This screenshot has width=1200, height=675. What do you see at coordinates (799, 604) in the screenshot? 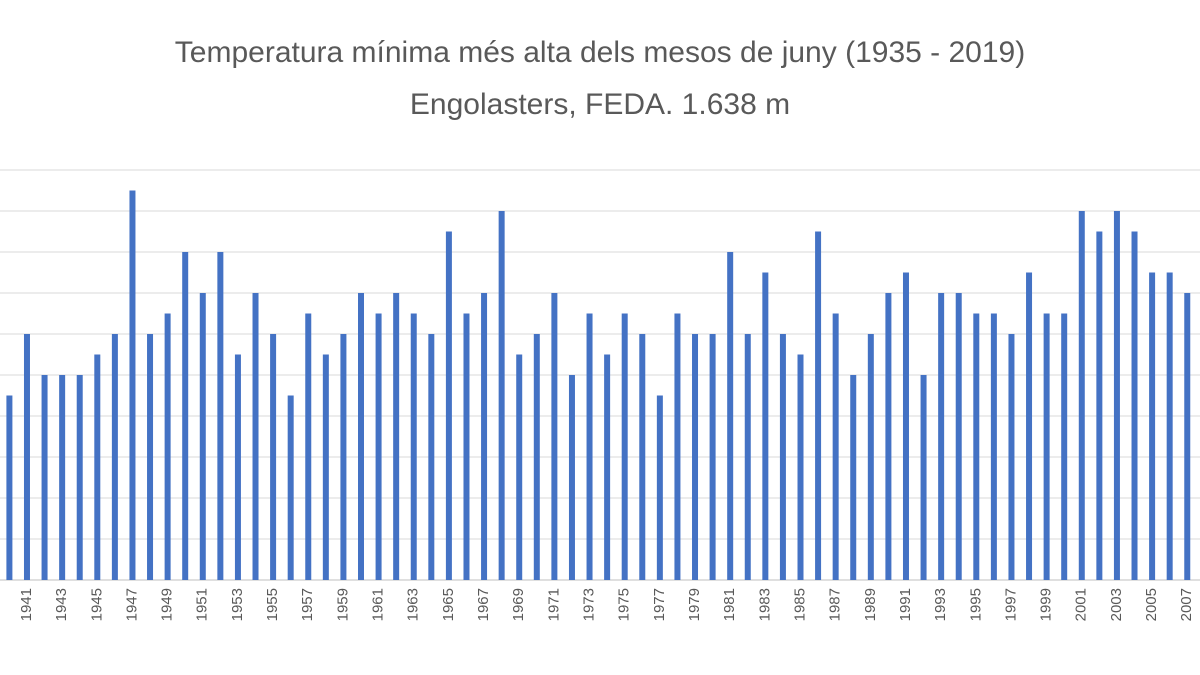
I see `x-tick-label: 1985` at bounding box center [799, 604].